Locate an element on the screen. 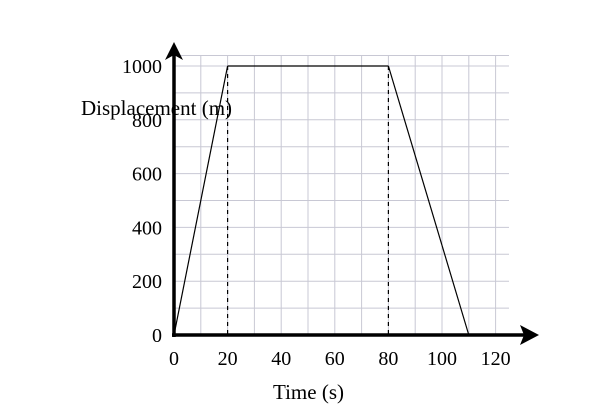 This screenshot has width=591, height=419. x-tick-label: 60 is located at coordinates (335, 359).